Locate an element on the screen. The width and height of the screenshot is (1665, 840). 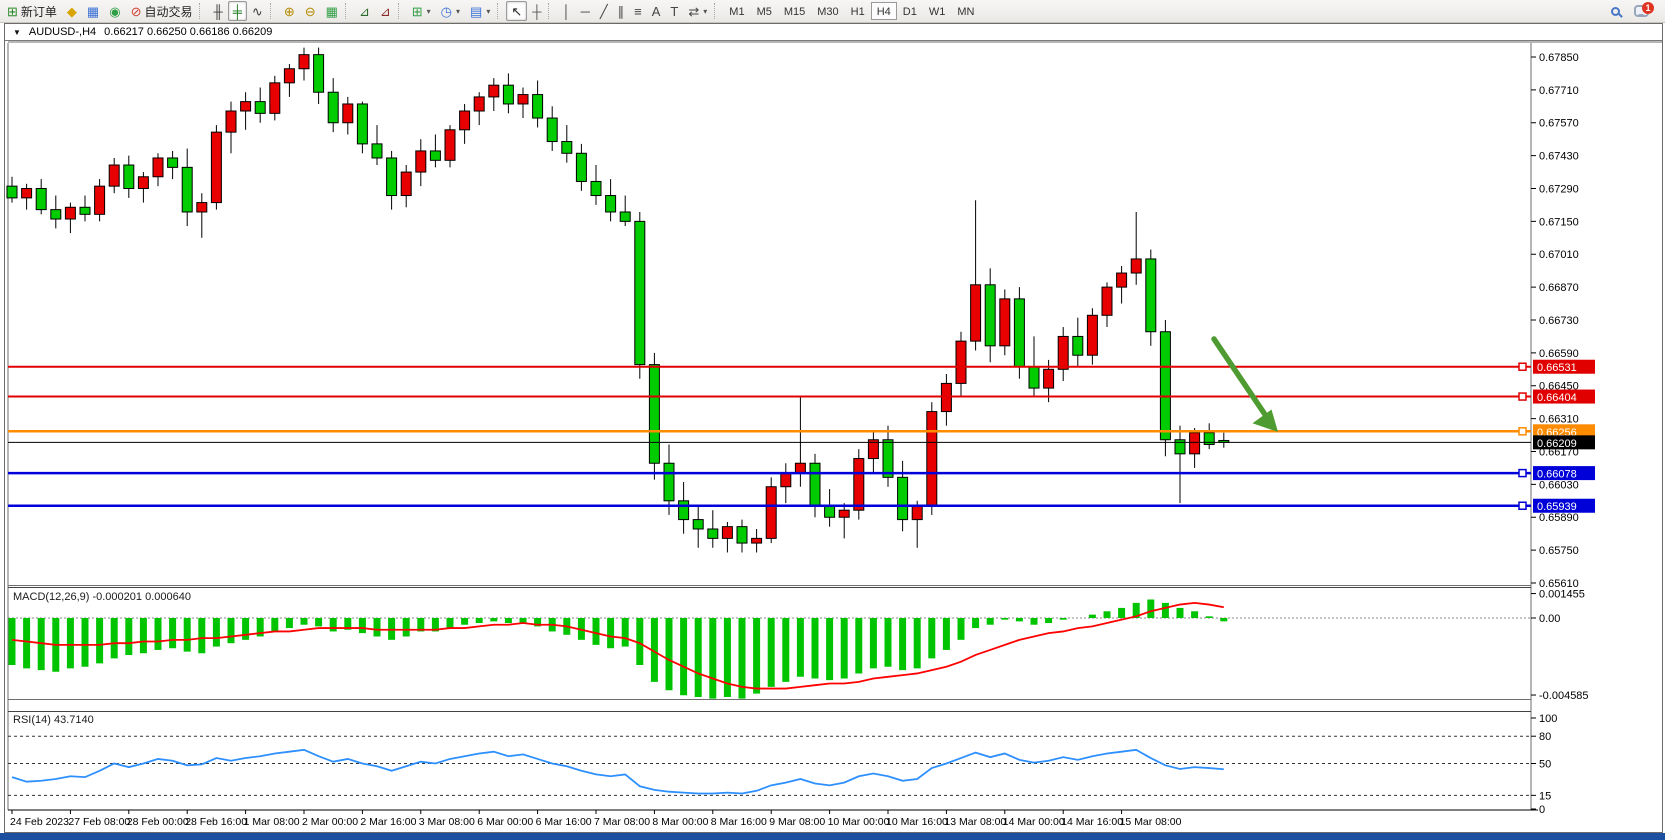
price-tick-label: 0.66170 is located at coordinates (1559, 452).